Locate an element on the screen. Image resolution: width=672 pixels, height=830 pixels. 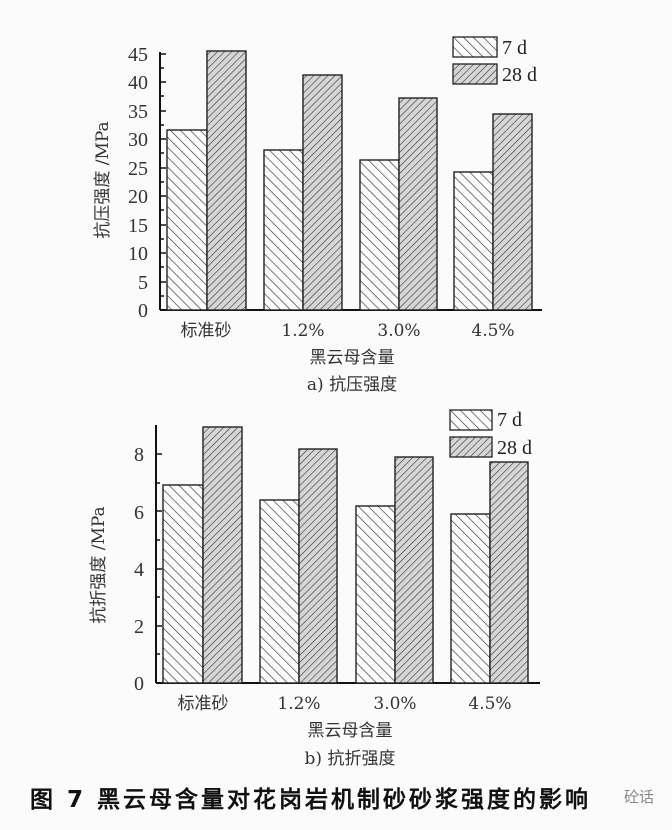
chart-a-yticks: 0 5 10 15 20 25 30 35 40 45 is located at coordinates (138, 183).